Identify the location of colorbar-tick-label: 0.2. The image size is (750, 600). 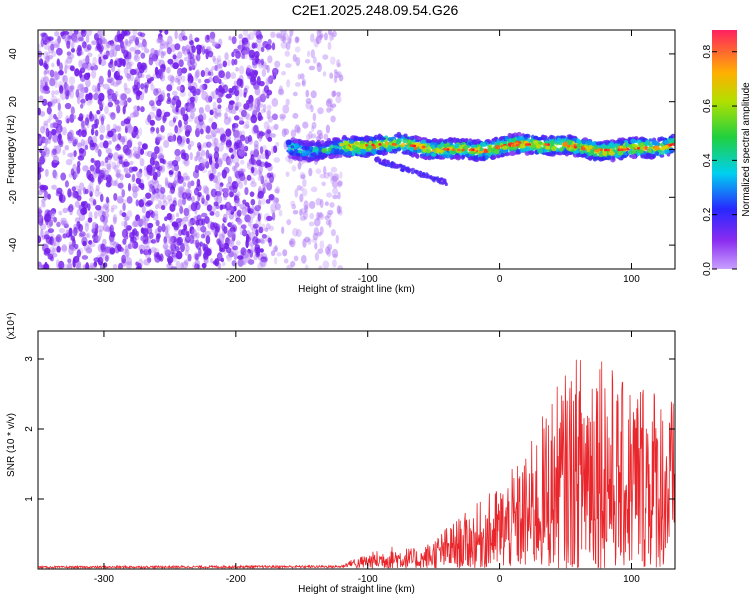
(707, 214).